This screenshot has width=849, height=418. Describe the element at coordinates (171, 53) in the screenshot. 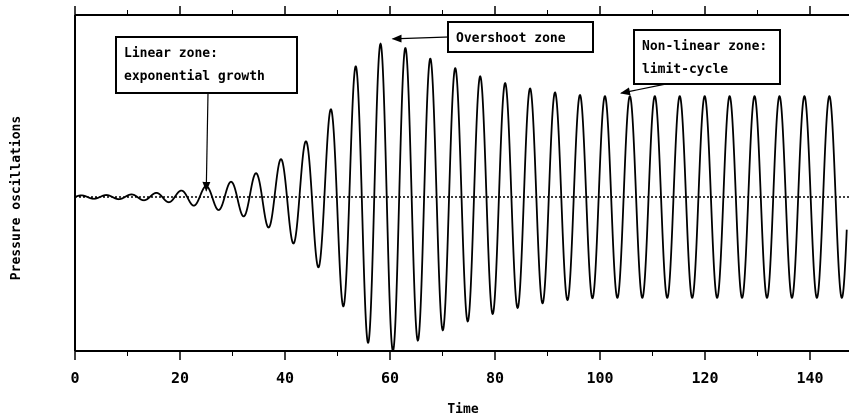

I see `annotation-text: Linear zone:` at that location.